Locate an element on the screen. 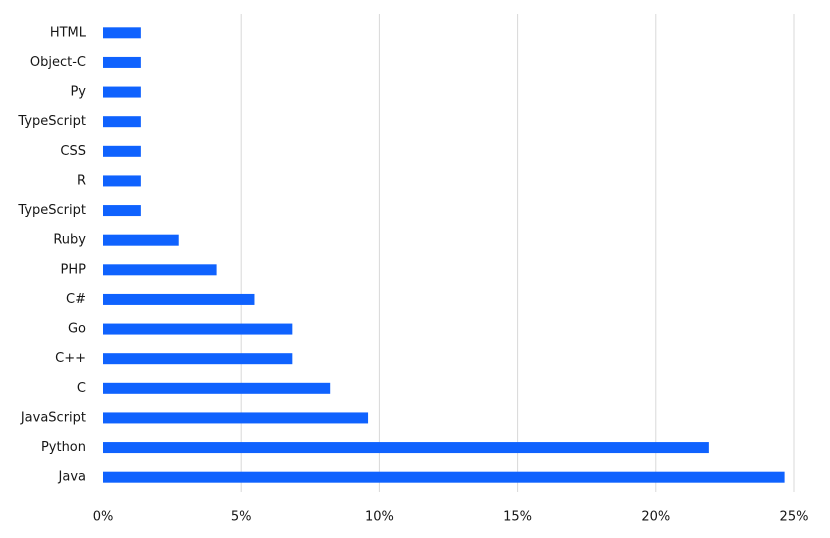 This screenshot has width=830, height=538. y-tick-label: Object-C is located at coordinates (58, 62).